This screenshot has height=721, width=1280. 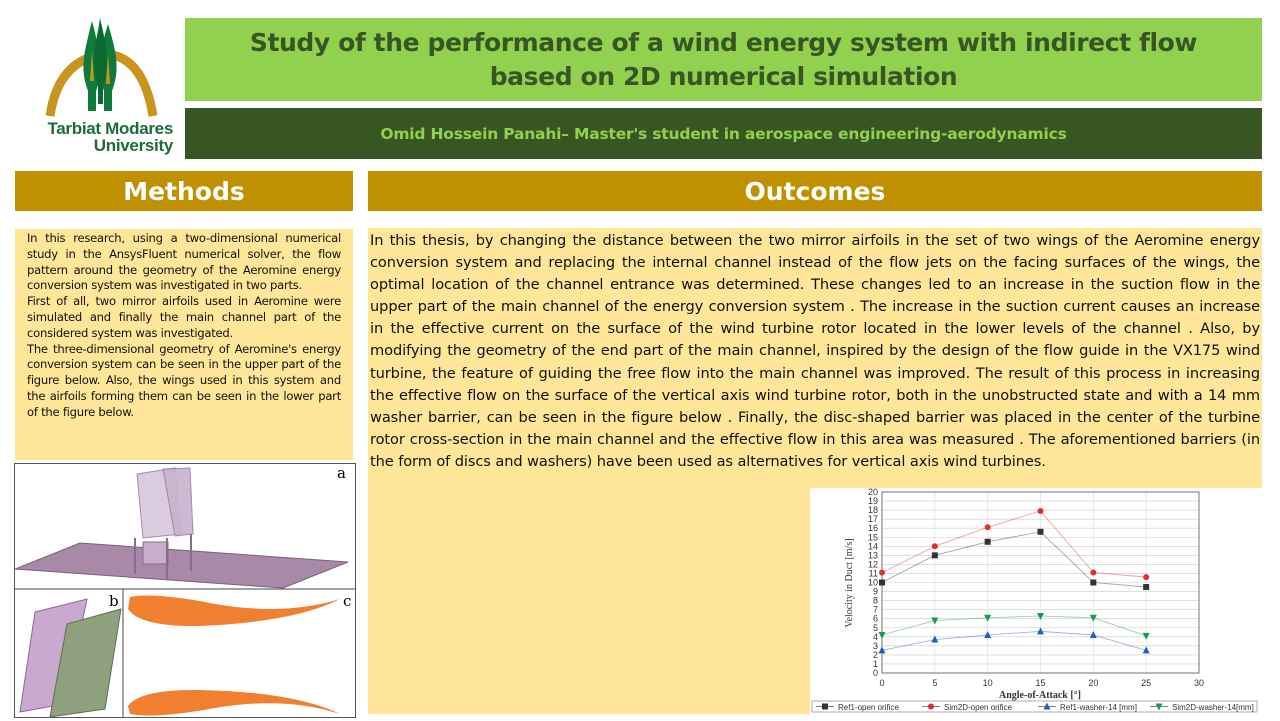 What do you see at coordinates (1098, 707) in the screenshot?
I see `legend-label: Ref1-washer-14 [mm]` at bounding box center [1098, 707].